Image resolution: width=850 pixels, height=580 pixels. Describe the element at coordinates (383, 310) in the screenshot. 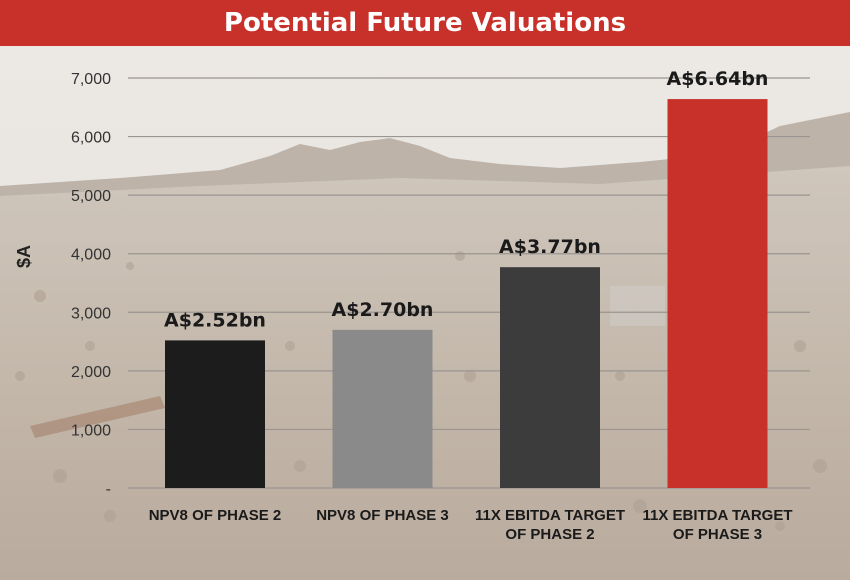

I see `data-label-2: A$2.70bn` at that location.